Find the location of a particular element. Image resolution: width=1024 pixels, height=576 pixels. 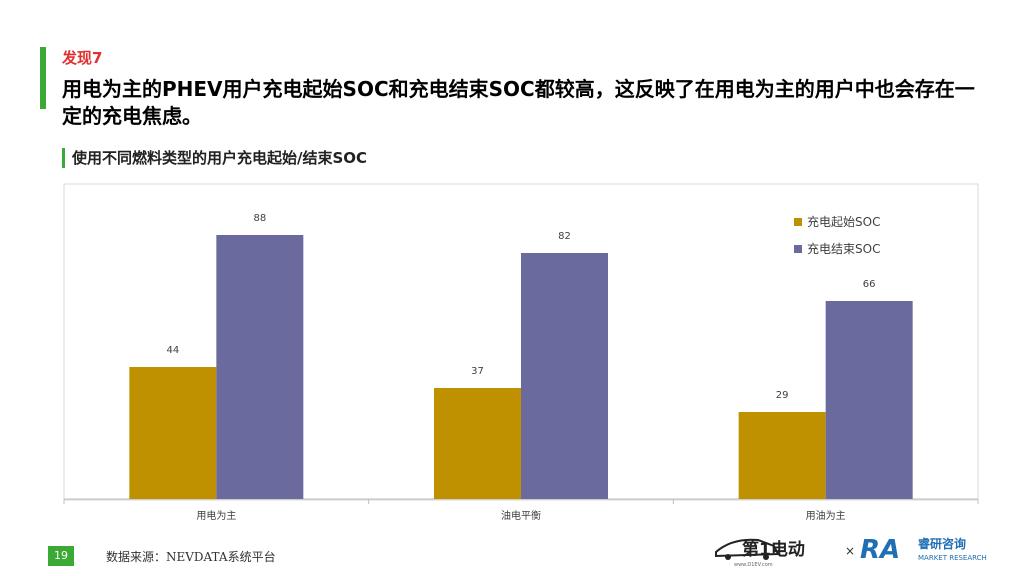

times-sign: × is located at coordinates (850, 551).